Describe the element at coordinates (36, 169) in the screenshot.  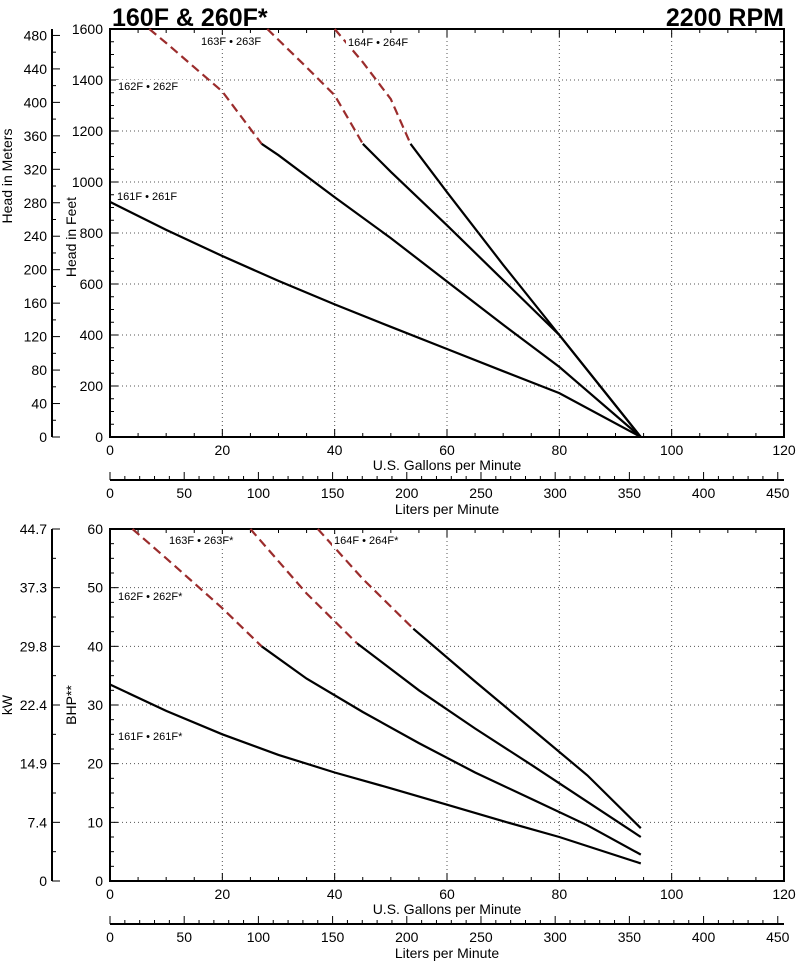
I see `y2-tick-label: 320` at that location.